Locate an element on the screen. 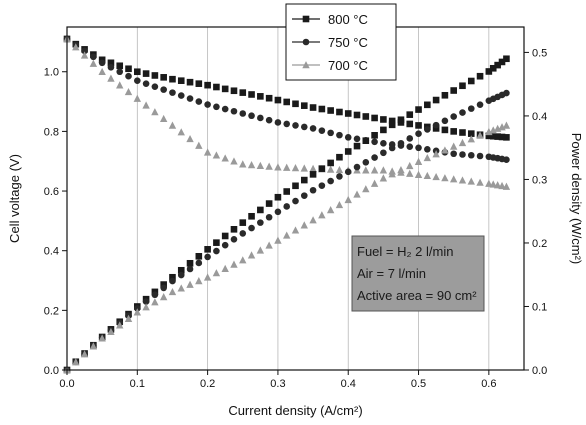 Image resolution: width=586 pixels, height=425 pixels. legend-entries: 800 °C 750 °C 700 °C is located at coordinates (330, 42).